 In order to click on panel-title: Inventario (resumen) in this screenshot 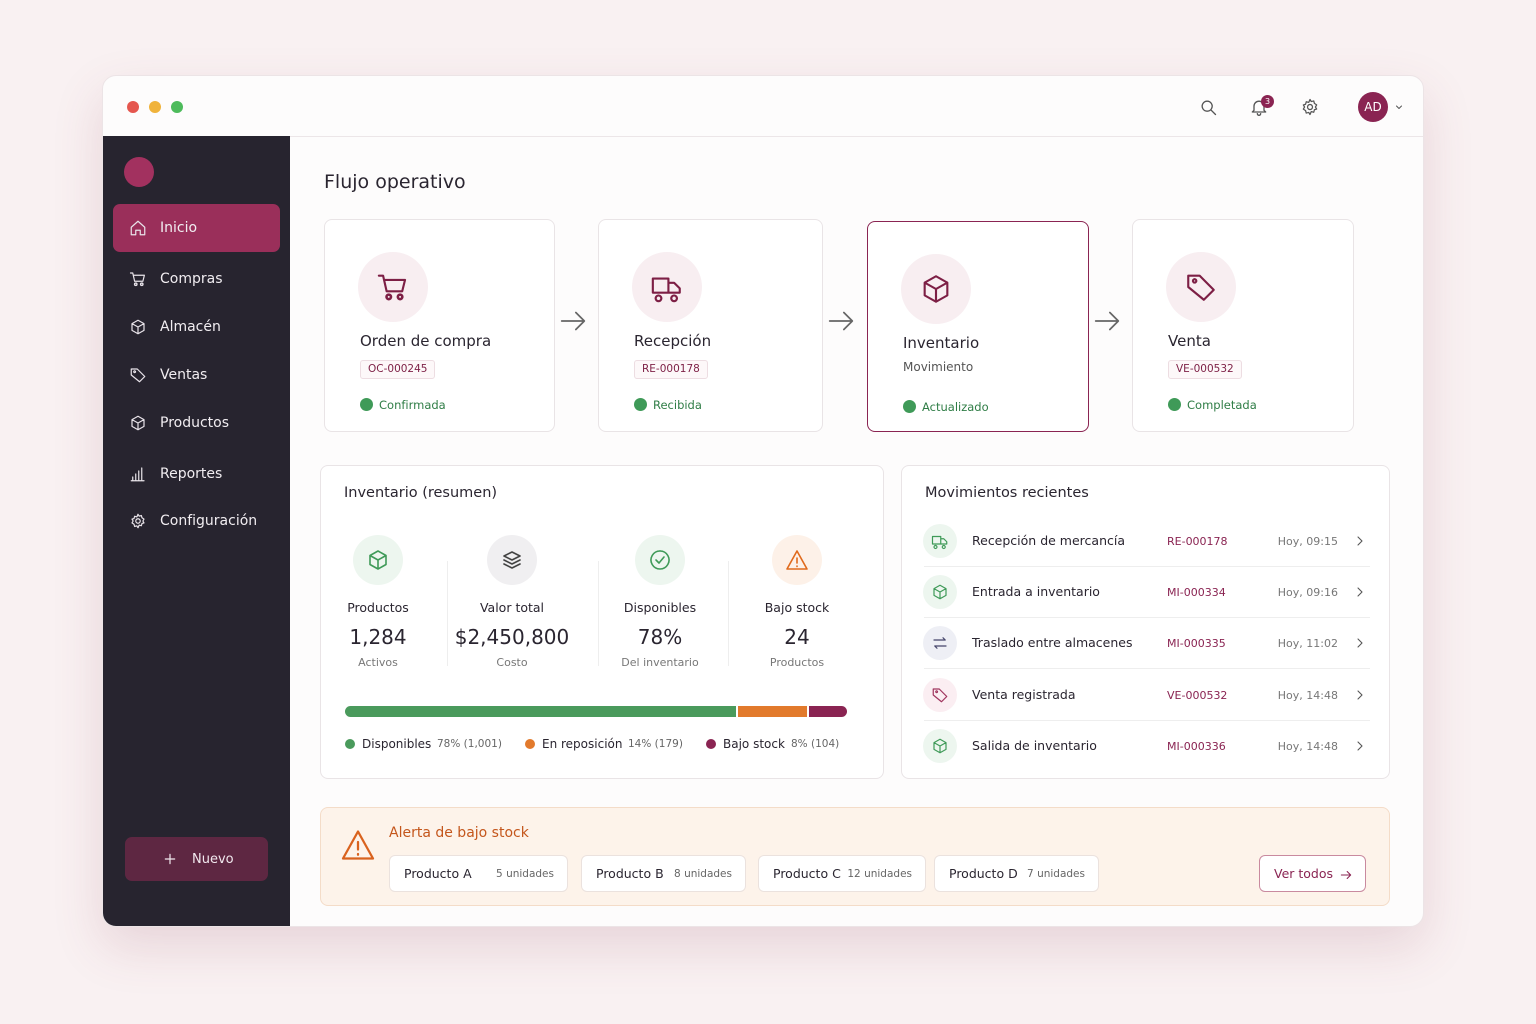, I will do `click(421, 493)`.